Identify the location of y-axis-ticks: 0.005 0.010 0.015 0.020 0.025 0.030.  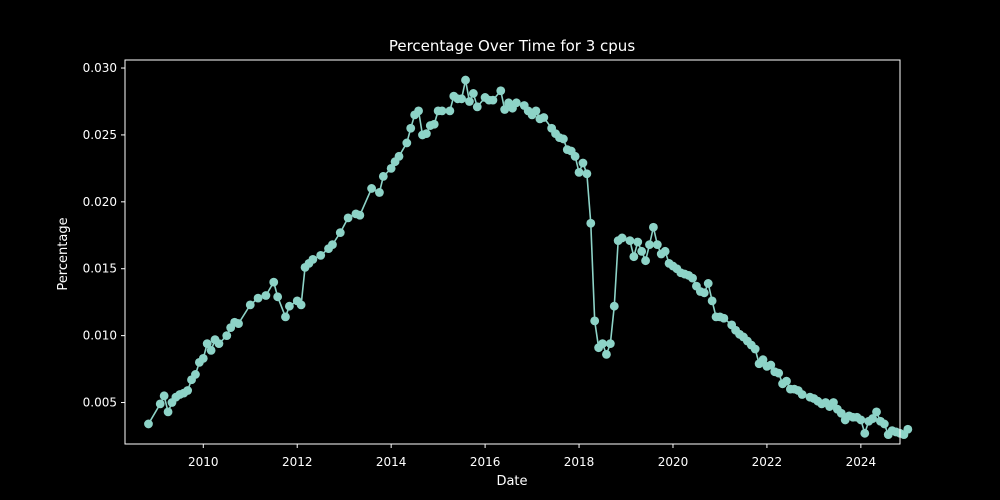
(104, 235).